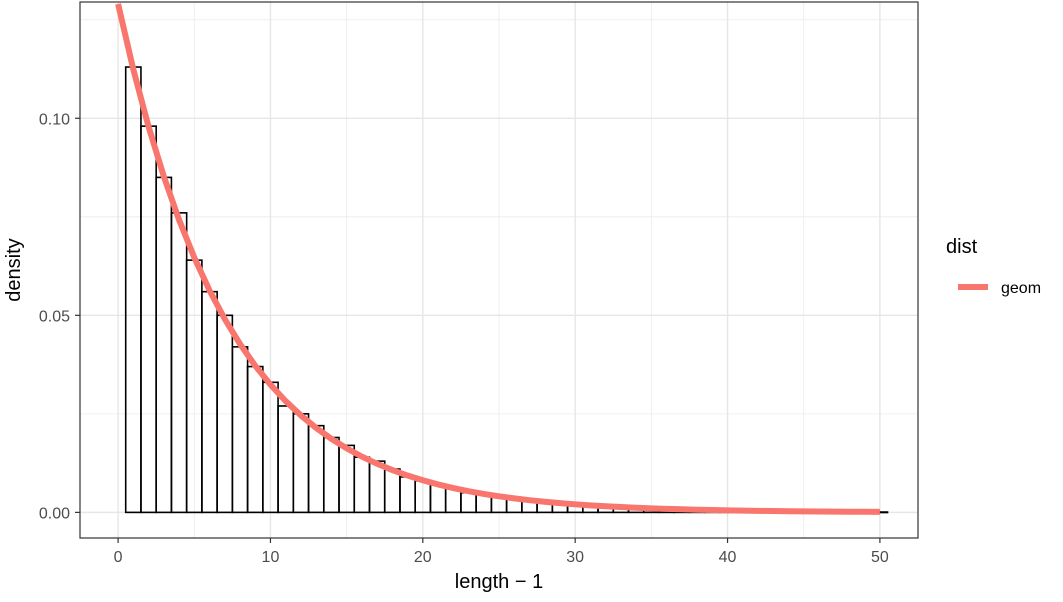 The height and width of the screenshot is (602, 1063). Describe the element at coordinates (575, 557) in the screenshot. I see `x-tick-label: 30` at that location.